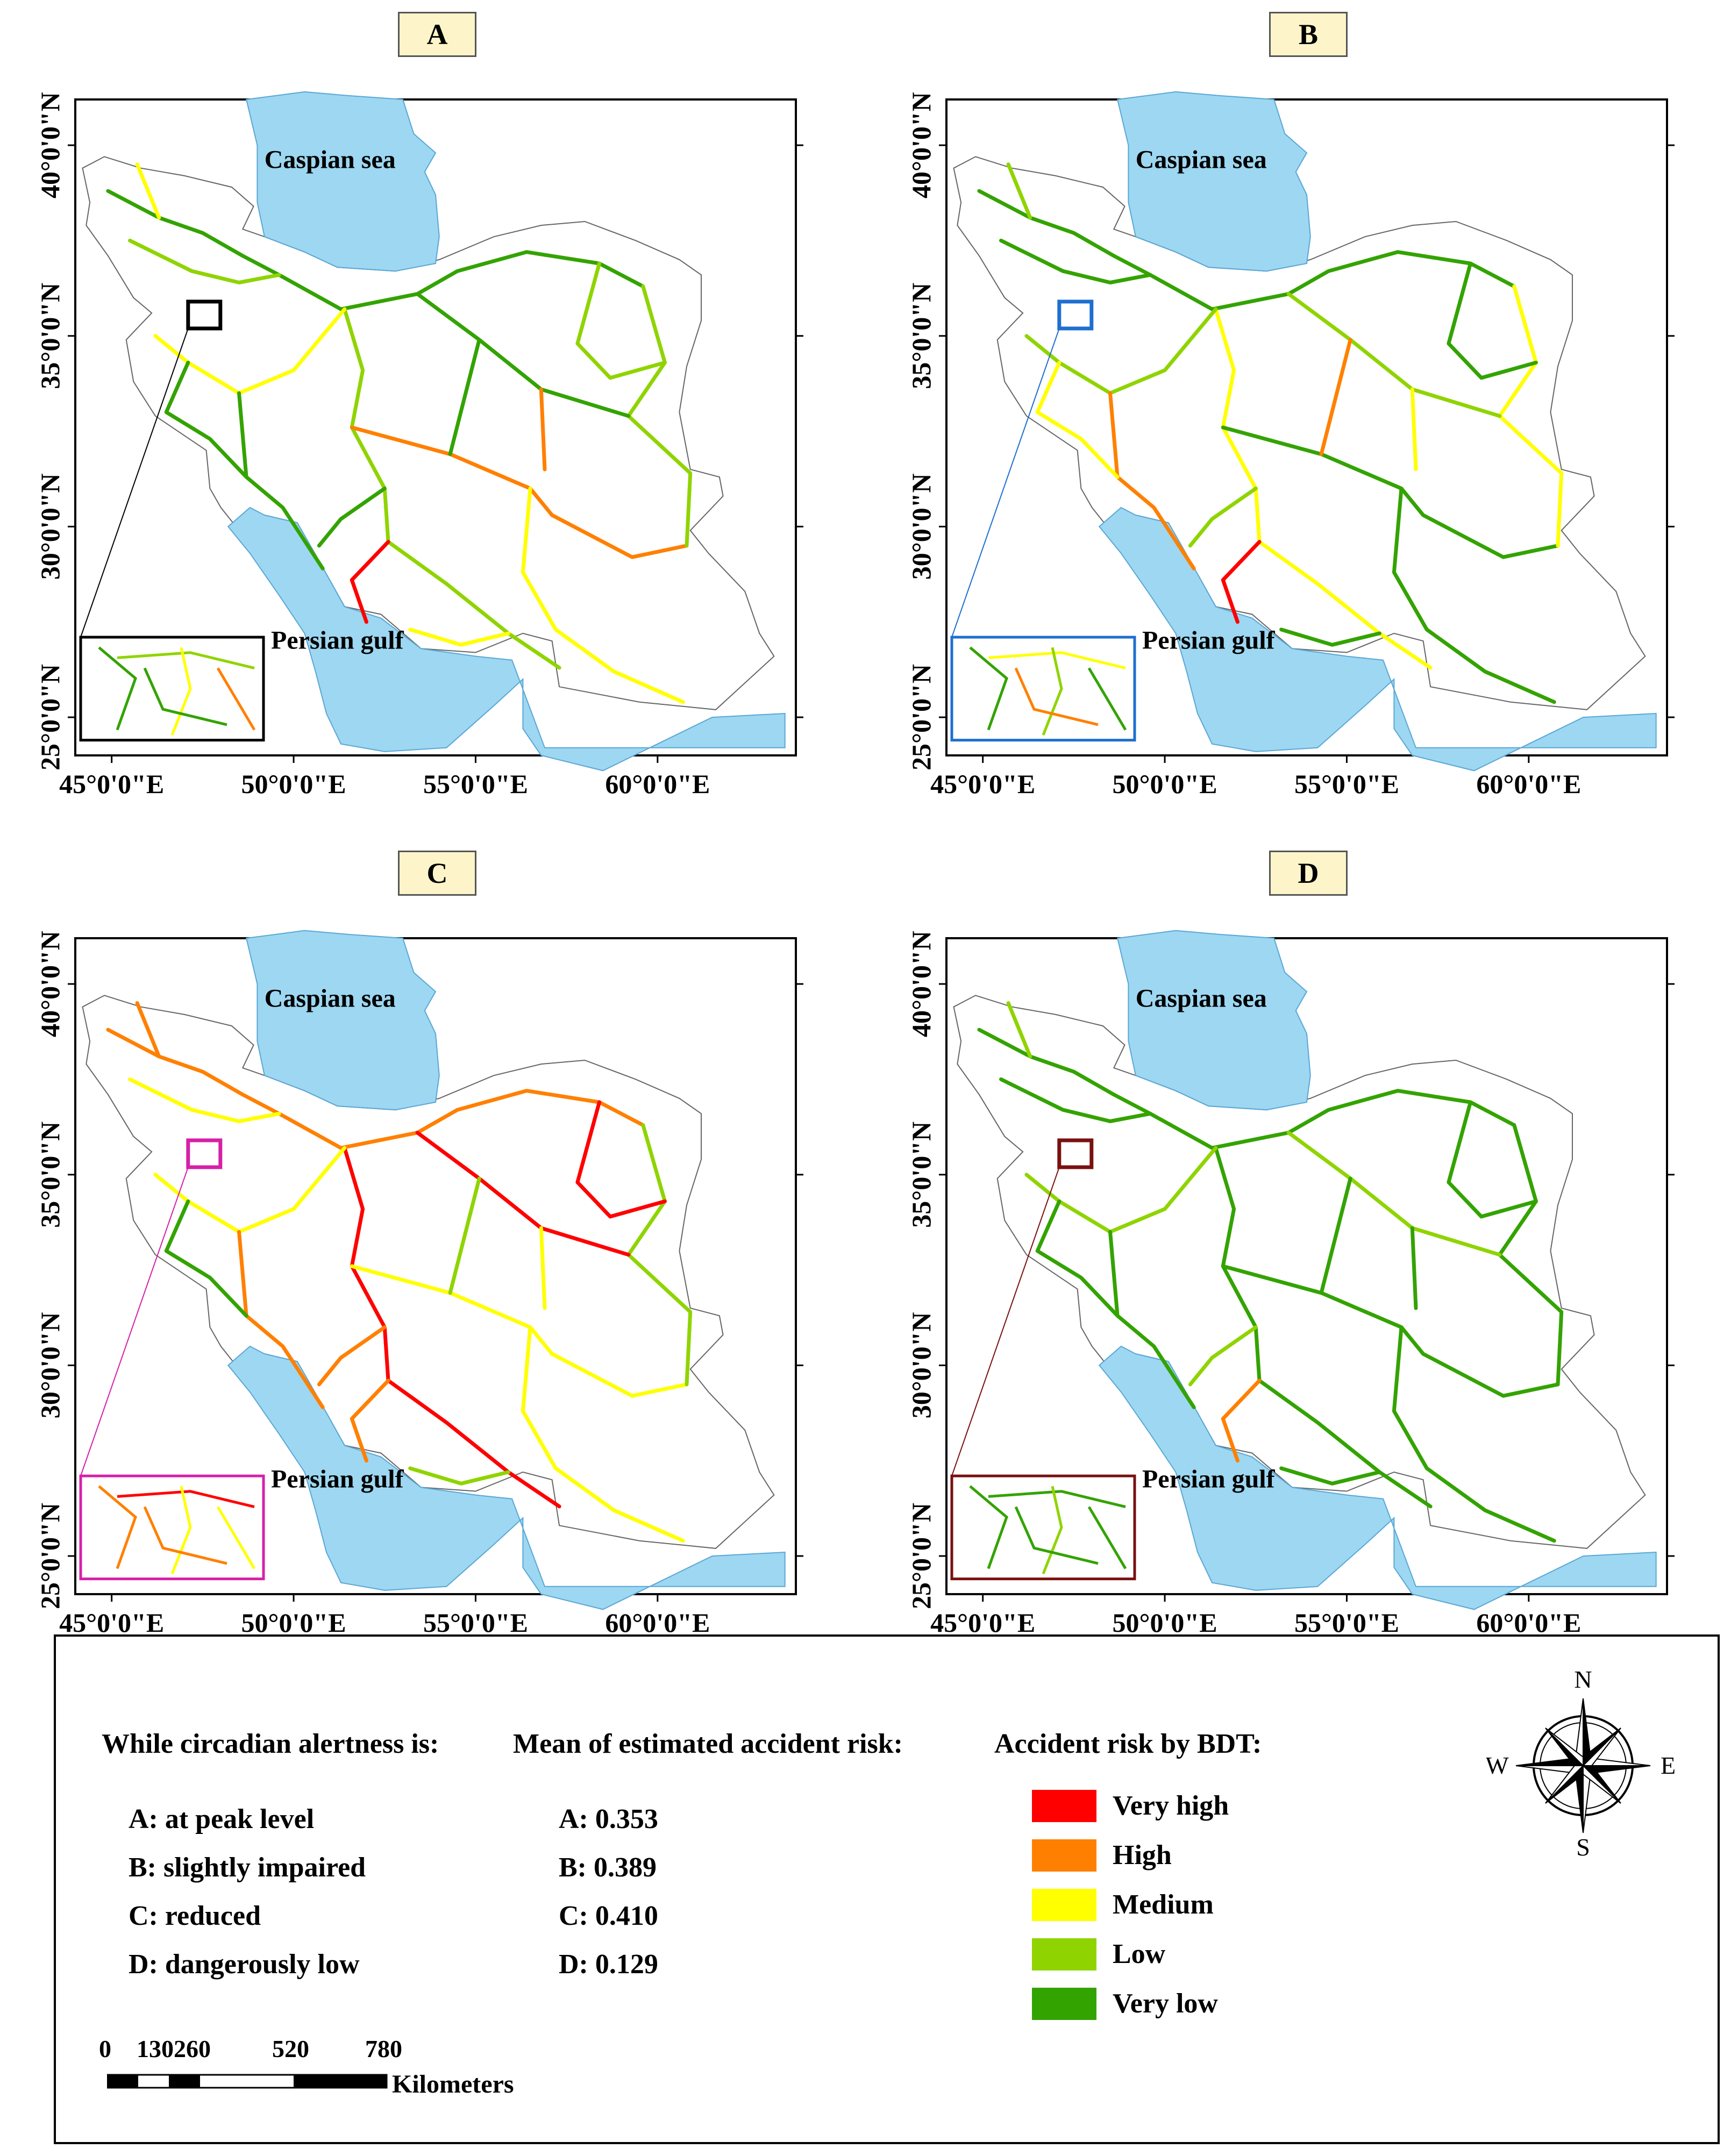 Image resolution: width=1731 pixels, height=2156 pixels. I want to click on alertness-item: D: dangerously low, so click(245, 1964).